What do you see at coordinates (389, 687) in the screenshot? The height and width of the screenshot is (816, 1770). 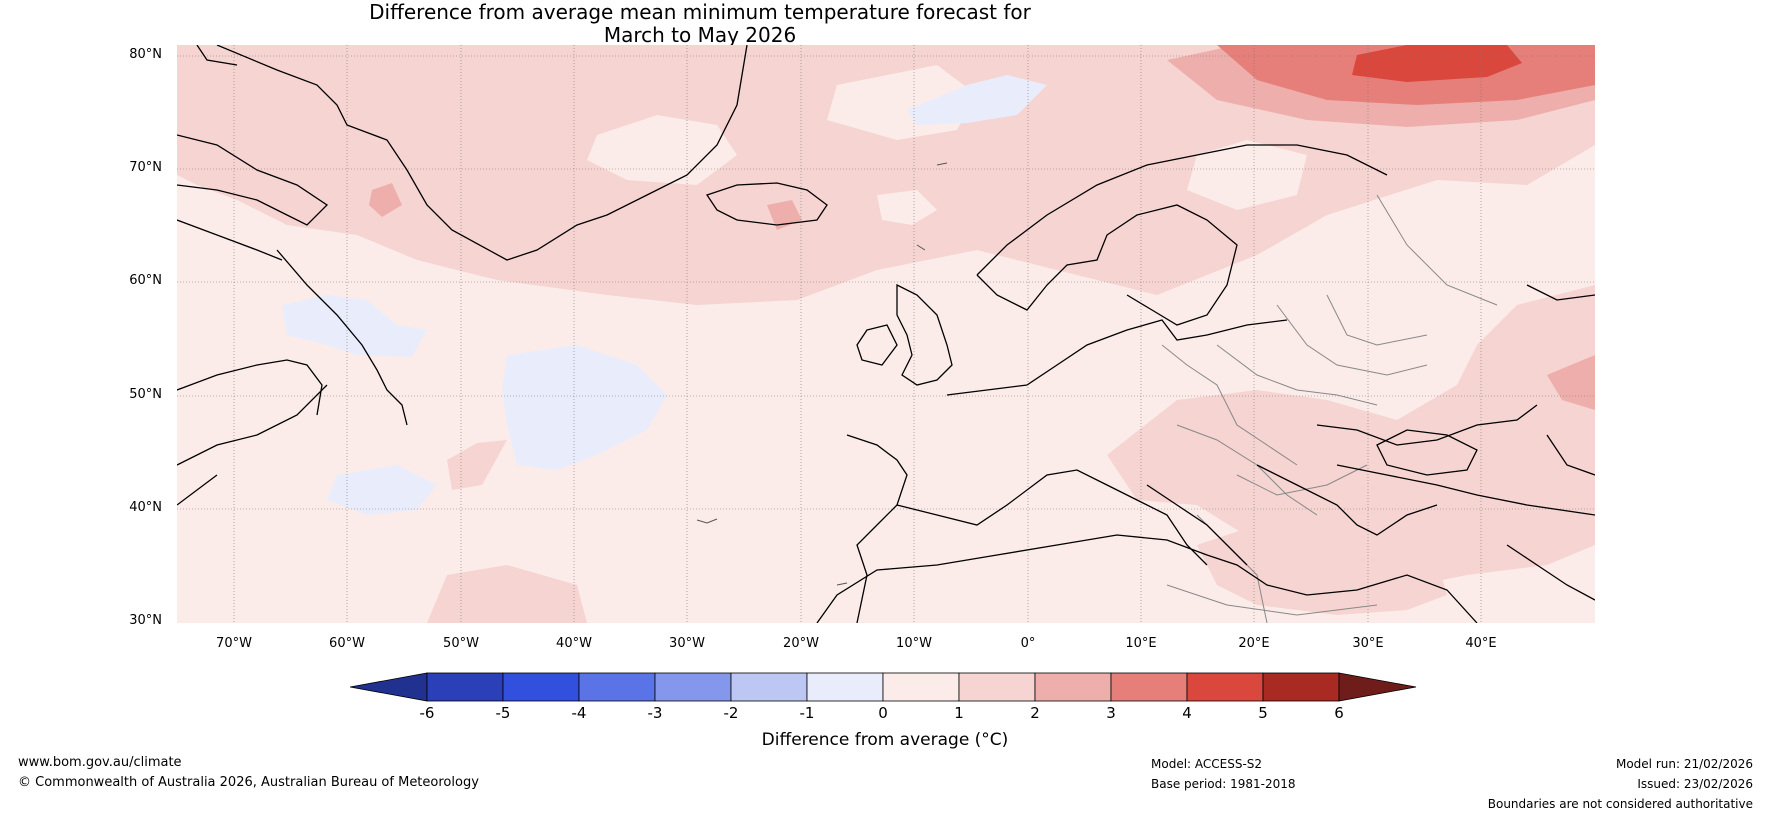 I see `colorbar-extend-min` at bounding box center [389, 687].